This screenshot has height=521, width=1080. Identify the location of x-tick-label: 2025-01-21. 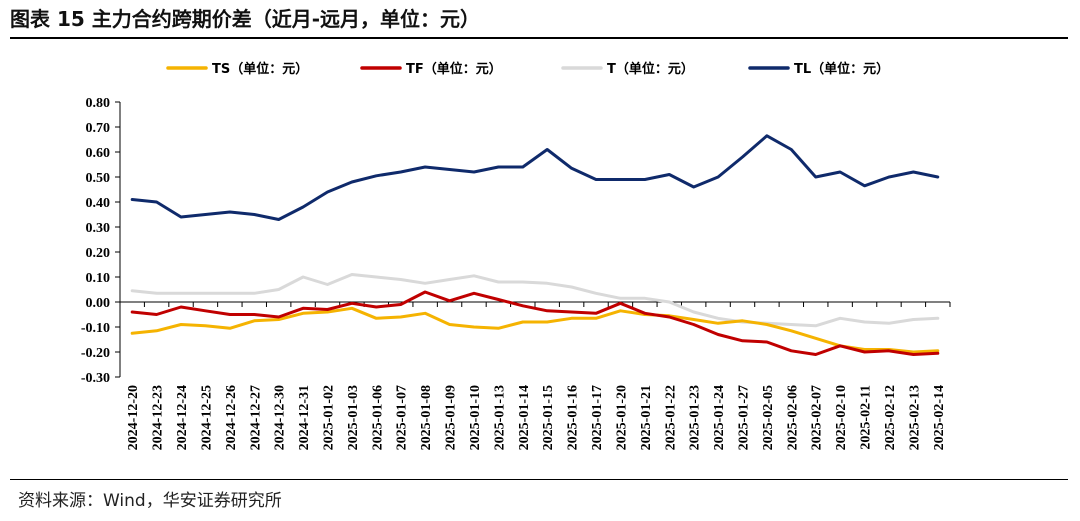
(646, 417).